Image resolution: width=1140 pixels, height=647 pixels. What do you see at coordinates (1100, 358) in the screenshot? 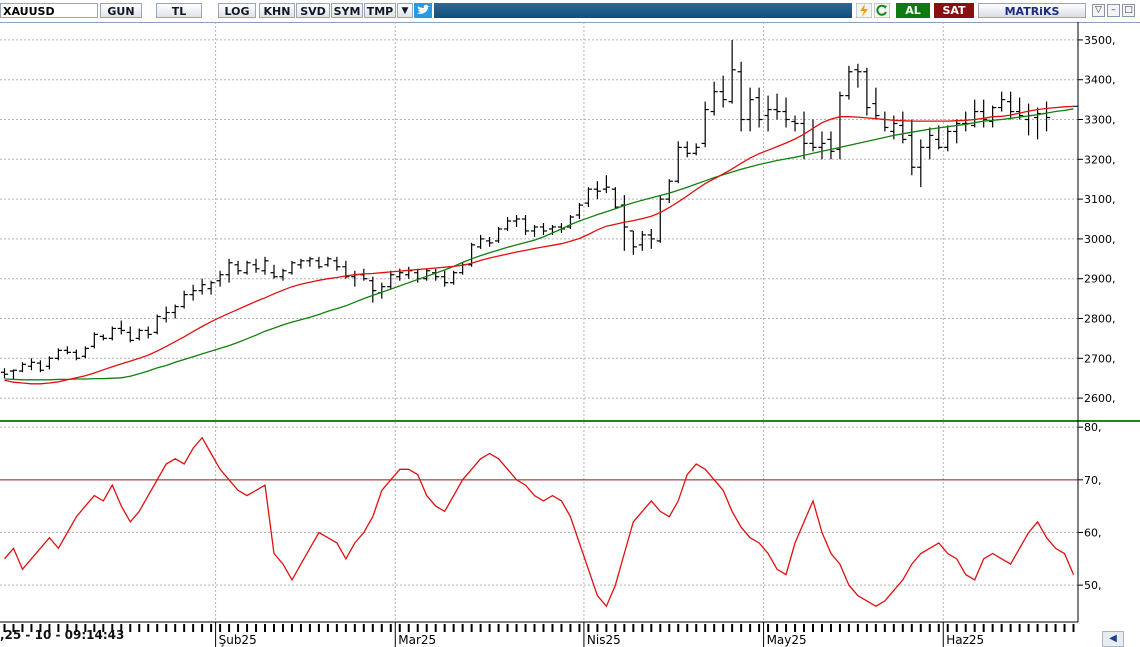
I see `price-y-tick-label: 2700,` at bounding box center [1100, 358].